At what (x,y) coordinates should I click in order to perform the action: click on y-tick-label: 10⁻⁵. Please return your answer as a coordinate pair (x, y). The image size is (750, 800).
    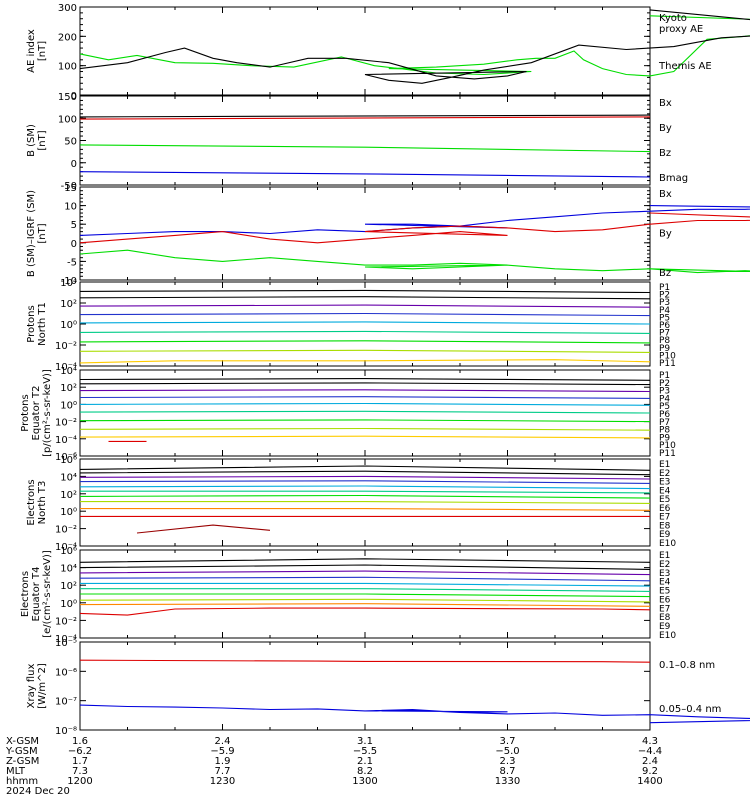
    Looking at the image, I should click on (66, 643).